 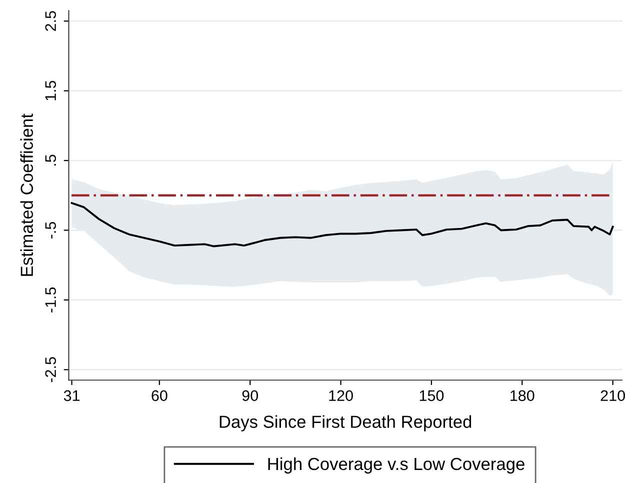 I want to click on x-tick-label: 180, so click(x=522, y=396).